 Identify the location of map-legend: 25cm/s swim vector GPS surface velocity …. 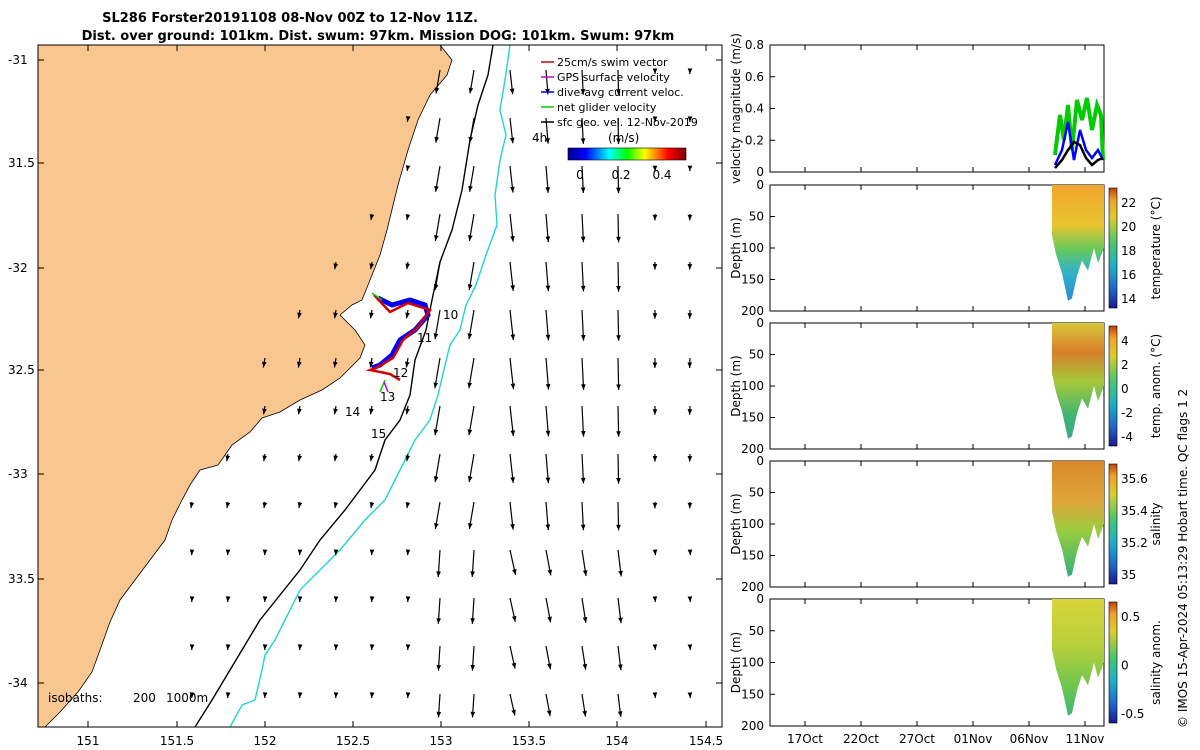
(615, 119).